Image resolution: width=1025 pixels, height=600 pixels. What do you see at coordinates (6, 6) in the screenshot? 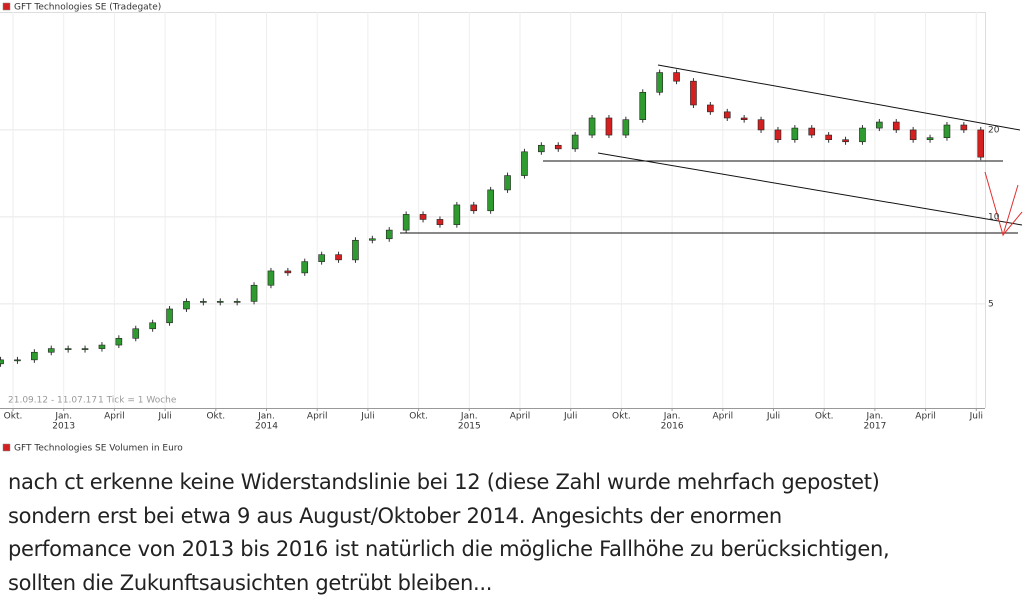
I see `title-icon` at bounding box center [6, 6].